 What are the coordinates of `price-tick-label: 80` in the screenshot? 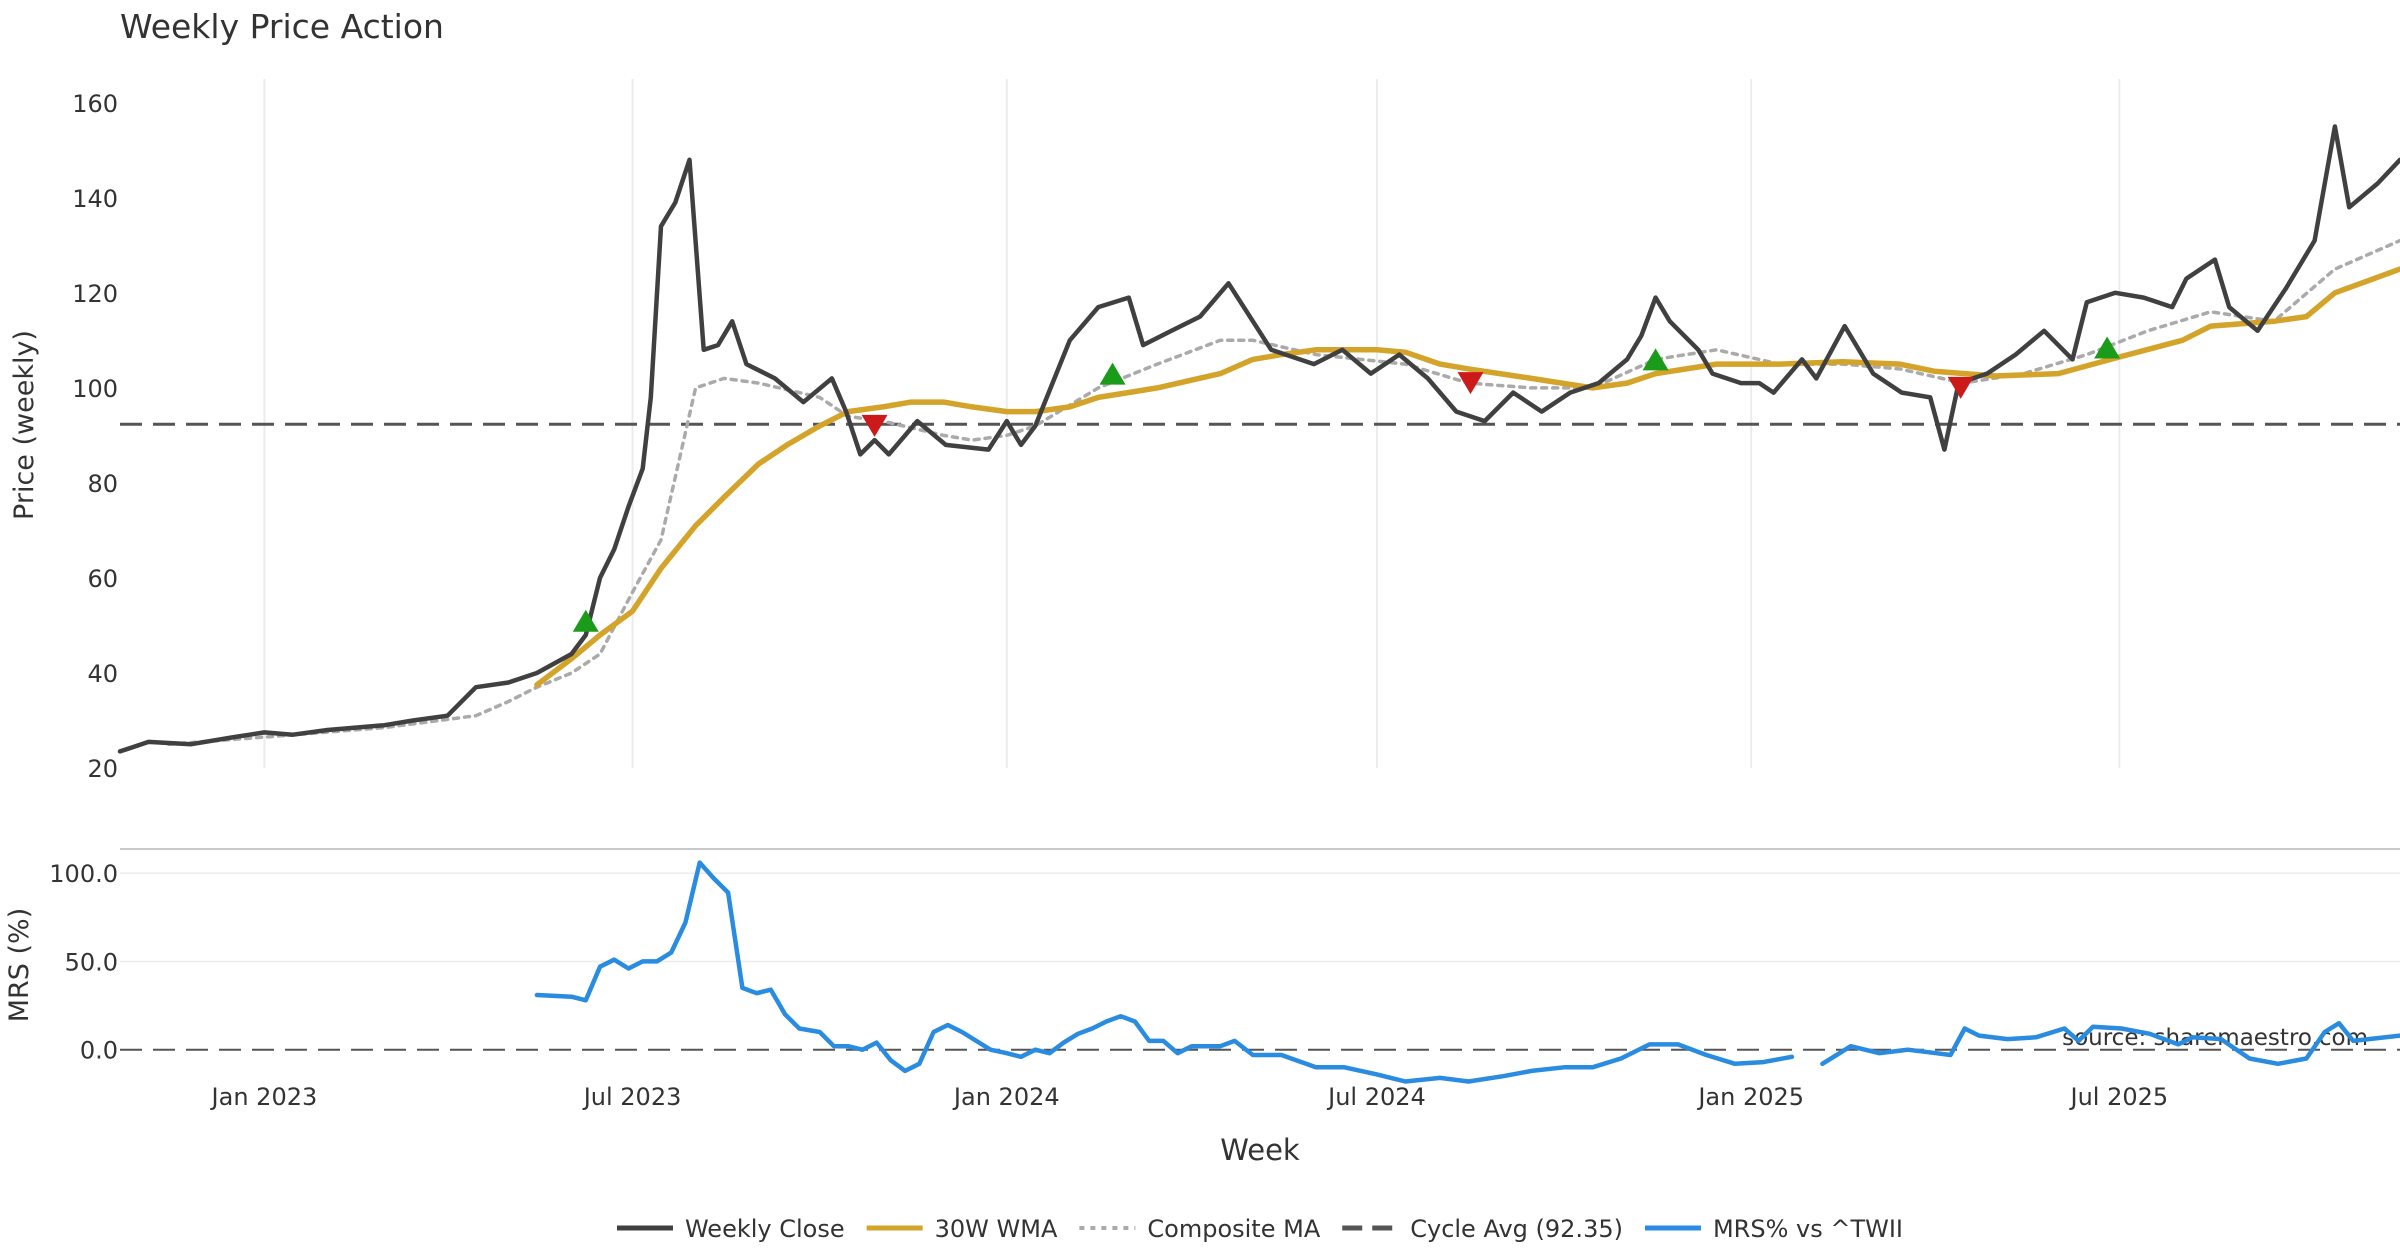 It's located at (102, 484).